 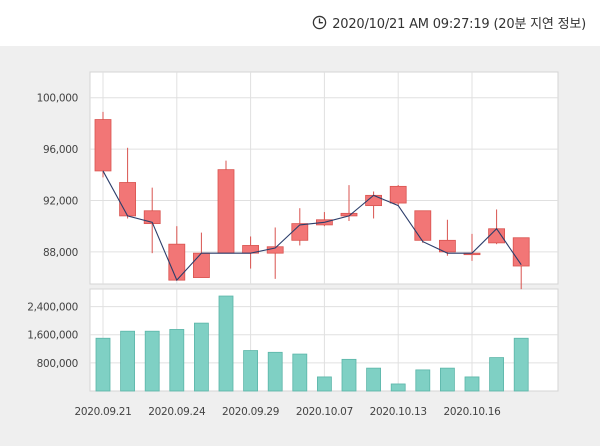 I want to click on timestamp: 2020/10/21 AM 09:27:19 (20분 지연 정보), so click(x=449, y=22).